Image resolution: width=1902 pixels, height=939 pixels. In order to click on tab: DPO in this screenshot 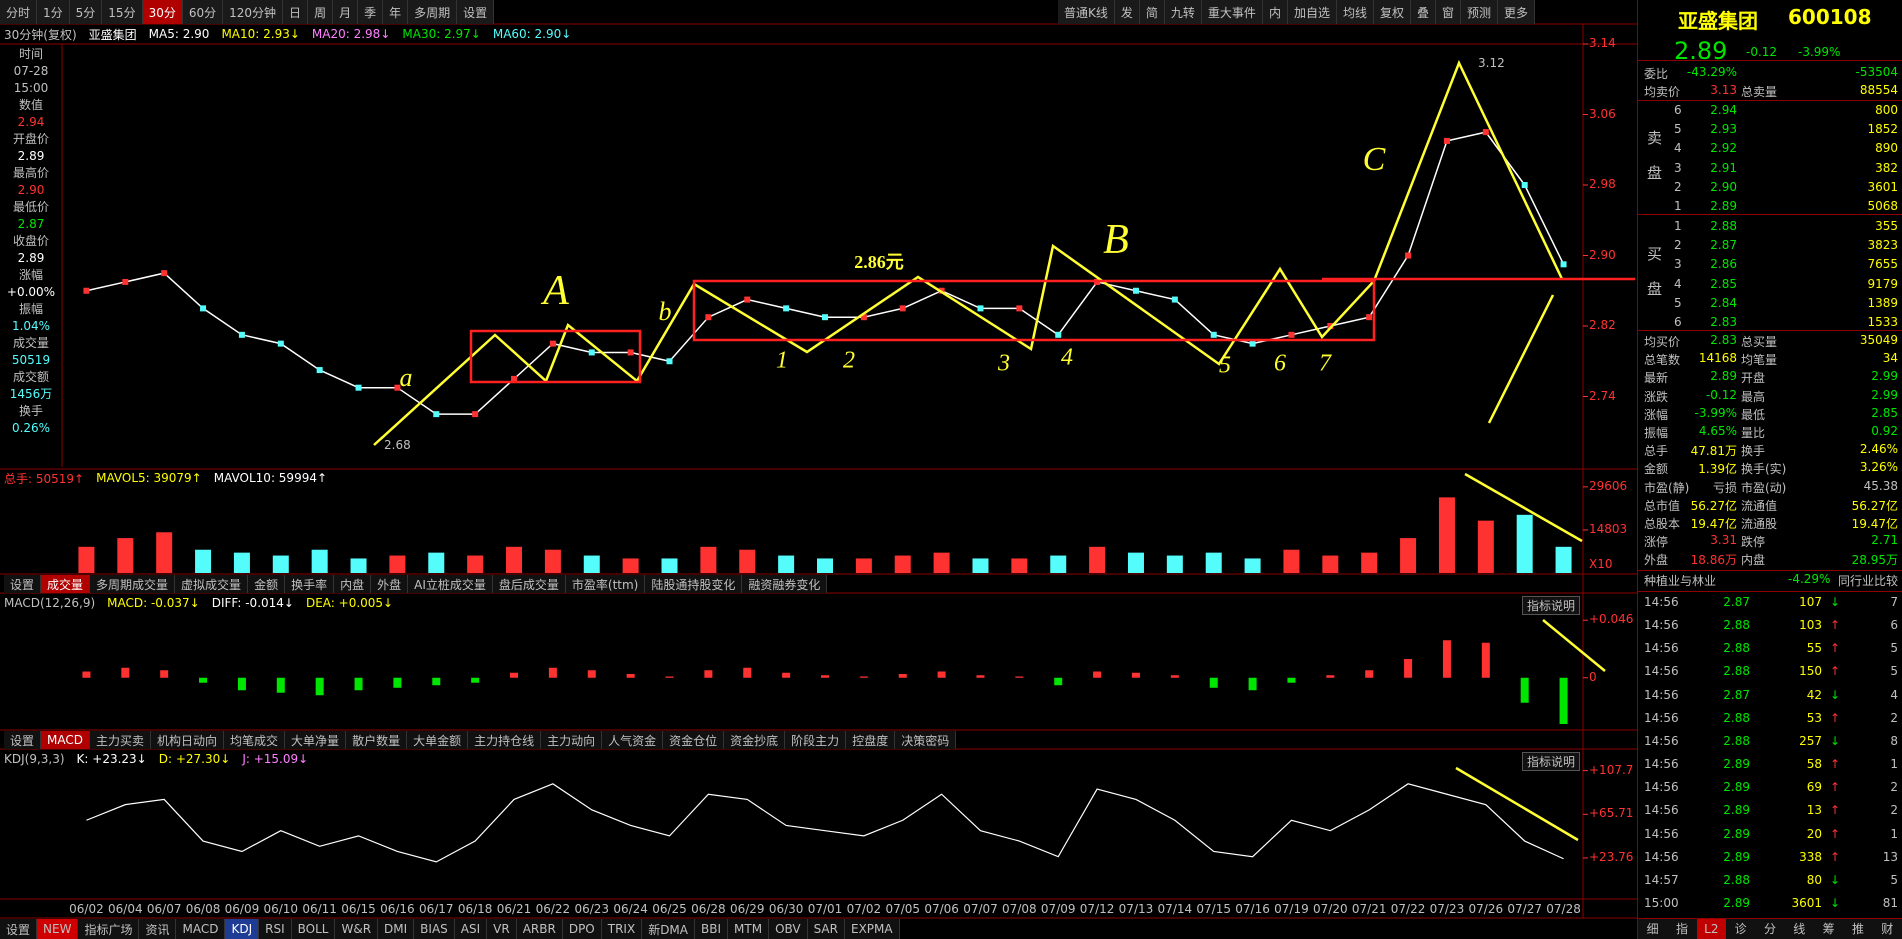, I will do `click(582, 929)`.